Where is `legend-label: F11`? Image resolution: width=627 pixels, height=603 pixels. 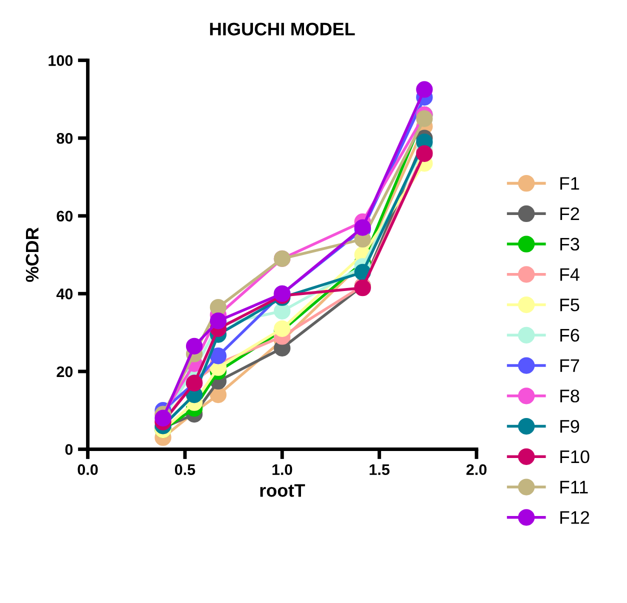
legend-label: F11 is located at coordinates (574, 487).